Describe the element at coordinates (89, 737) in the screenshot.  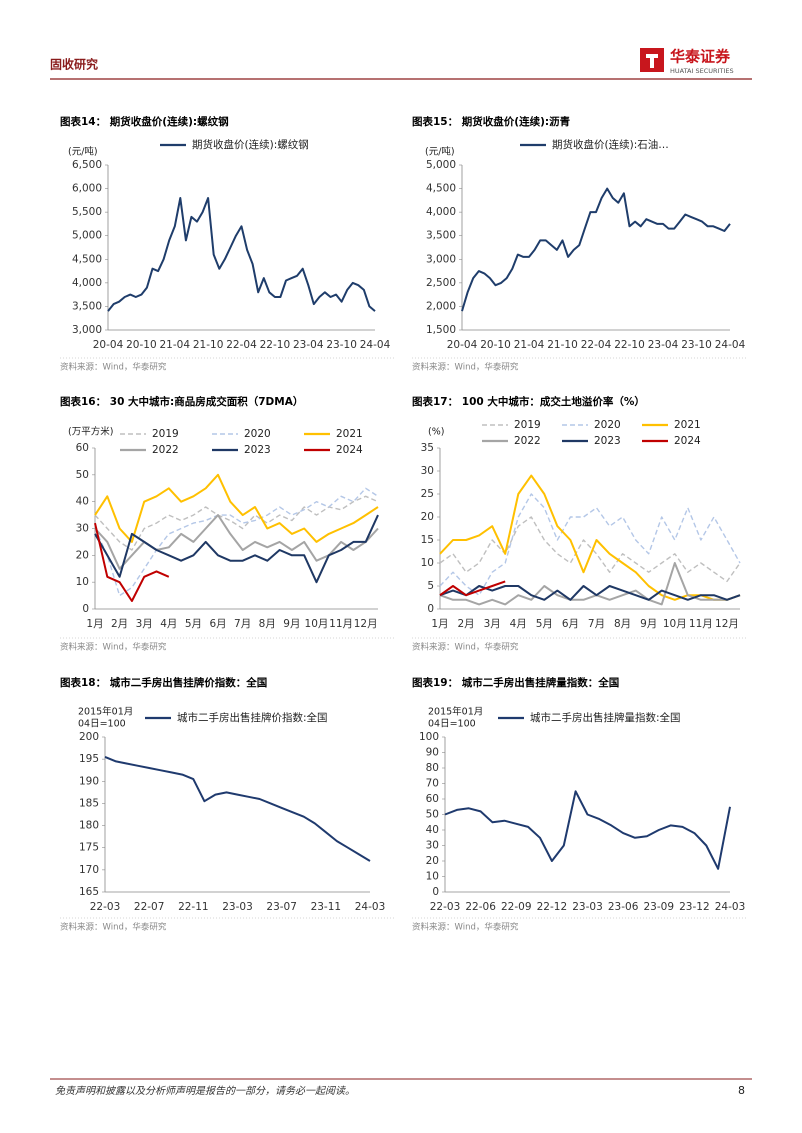
I see `y-tick-label: 200` at that location.